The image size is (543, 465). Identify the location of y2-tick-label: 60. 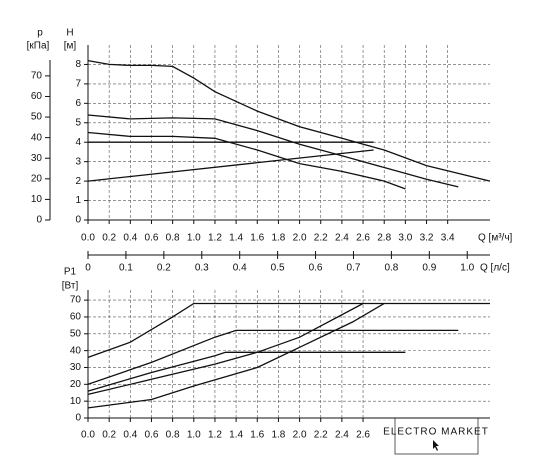
(37, 96).